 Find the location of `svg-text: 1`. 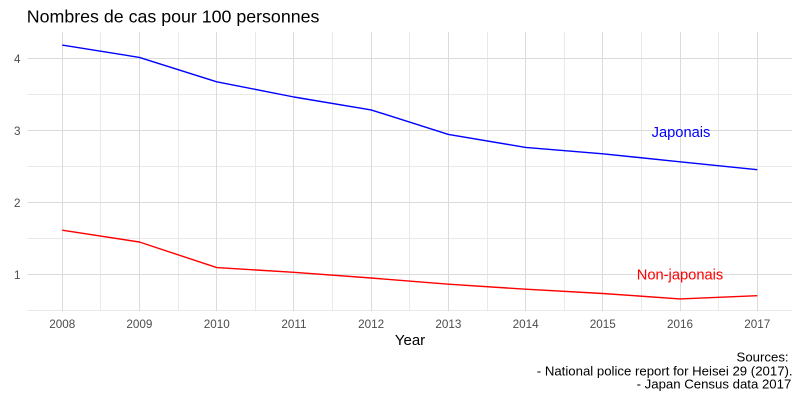

svg-text: 1 is located at coordinates (17, 275).